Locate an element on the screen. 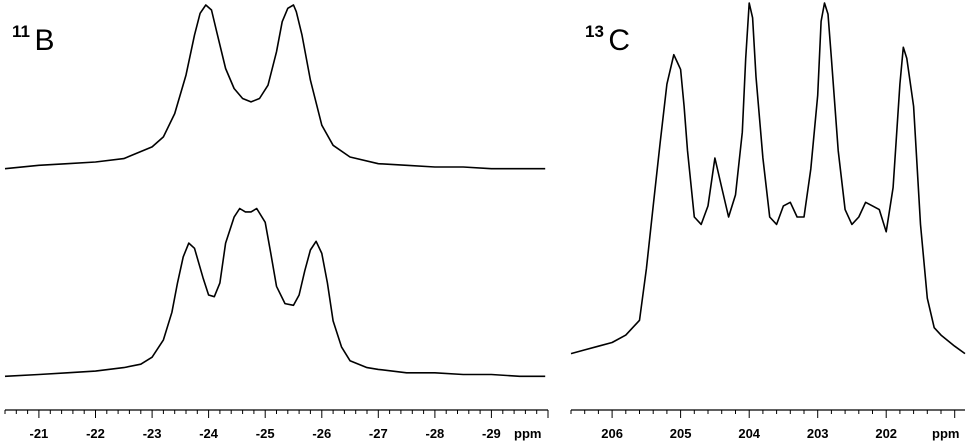 This screenshot has height=443, width=969. carbon-tick-label: 206 is located at coordinates (612, 433).